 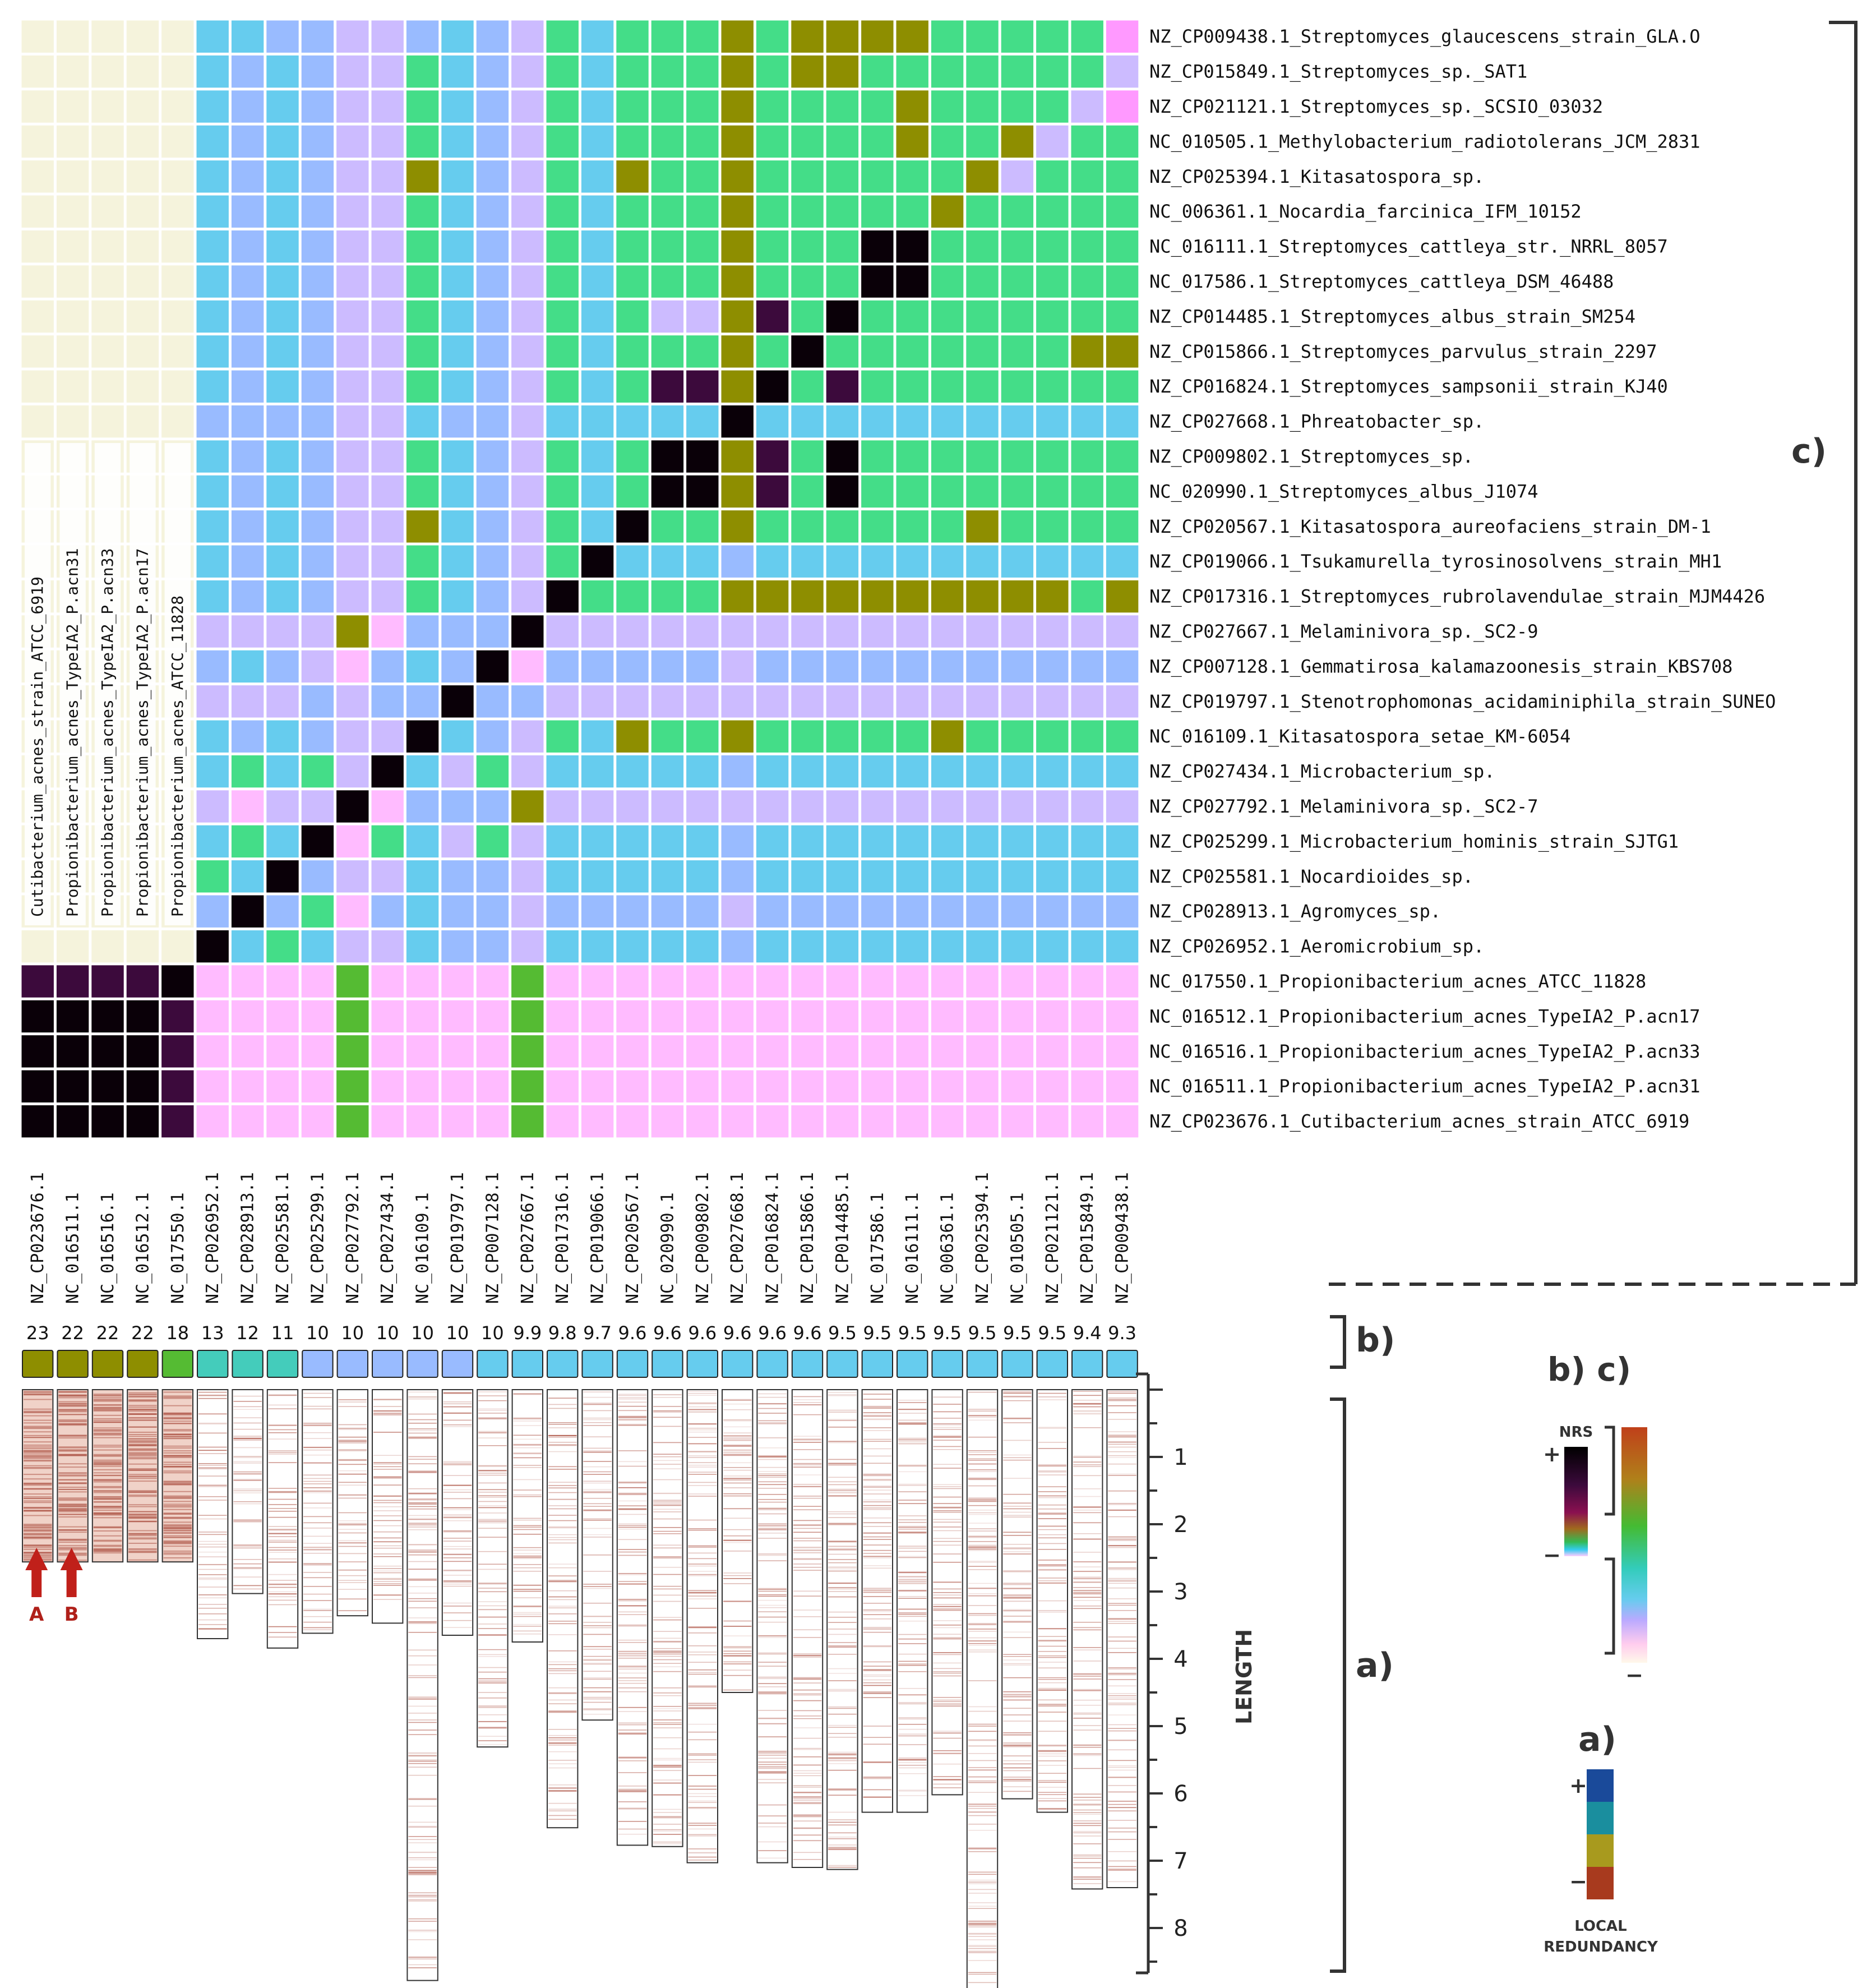 What do you see at coordinates (1809, 451) in the screenshot?
I see `panel-label-c: c)` at bounding box center [1809, 451].